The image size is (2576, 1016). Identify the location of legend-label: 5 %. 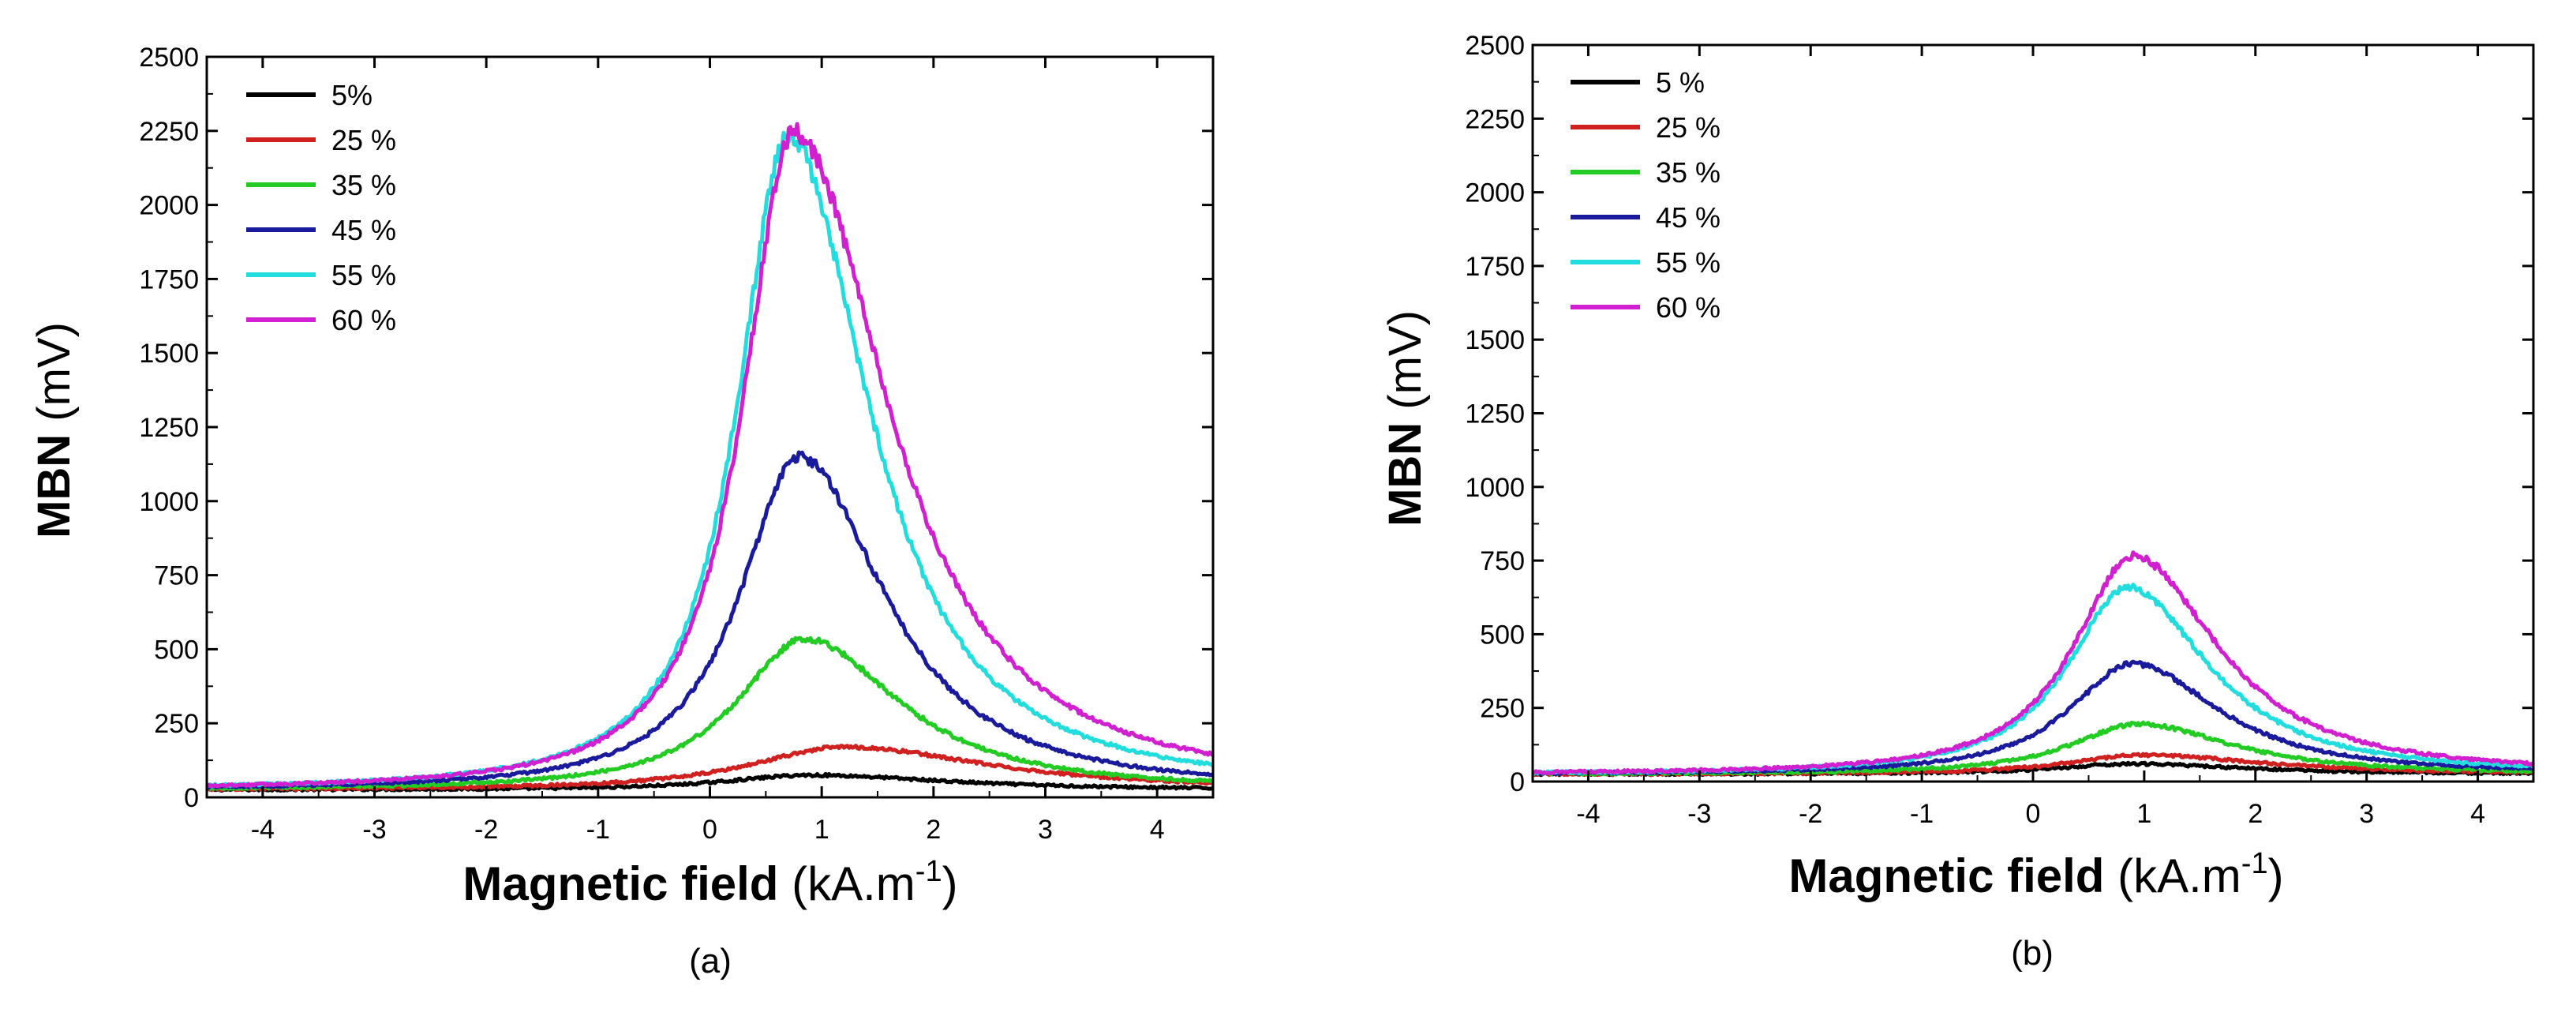
(1680, 82).